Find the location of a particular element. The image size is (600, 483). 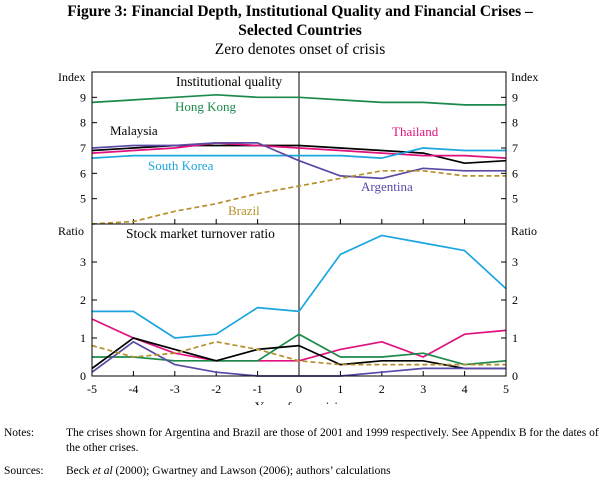

inst-ylabel-right: Index is located at coordinates (524, 77).